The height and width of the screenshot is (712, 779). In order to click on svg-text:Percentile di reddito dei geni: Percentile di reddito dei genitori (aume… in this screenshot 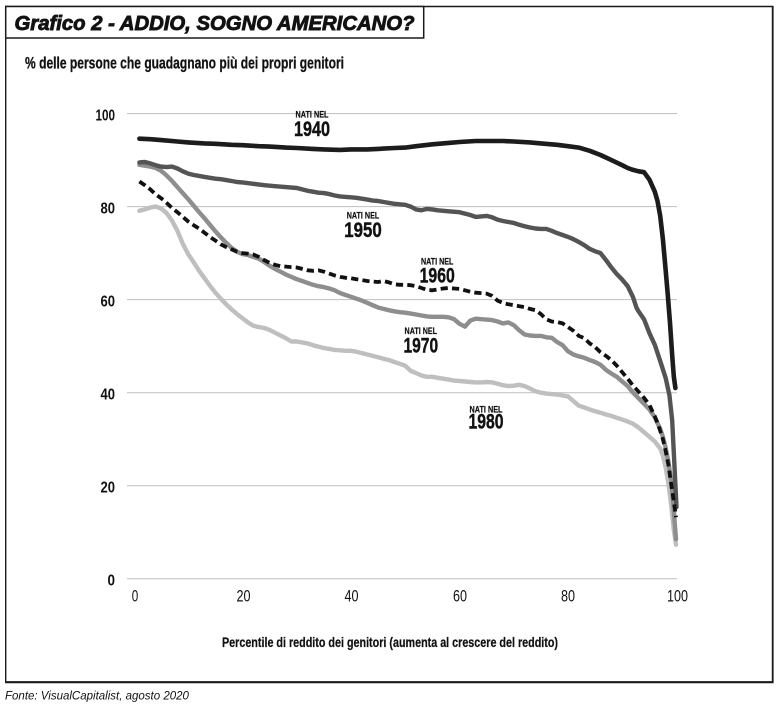, I will do `click(390, 642)`.